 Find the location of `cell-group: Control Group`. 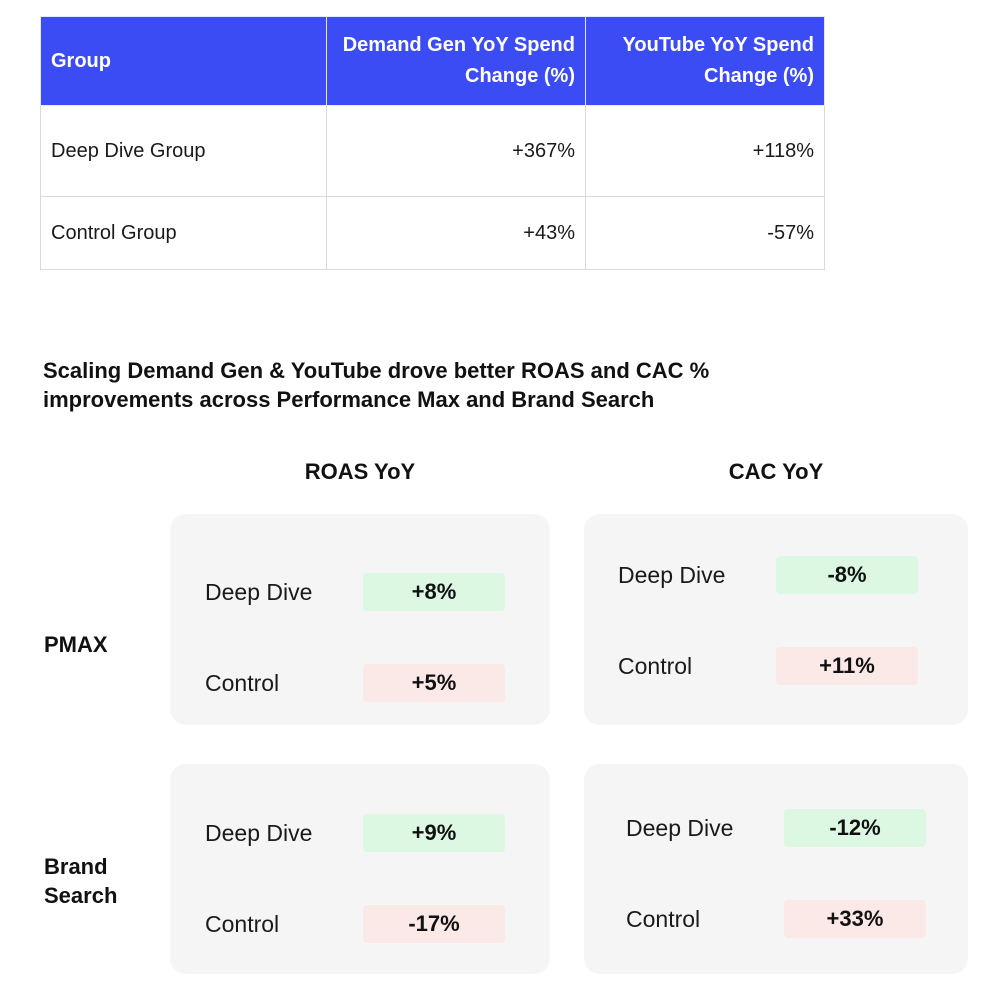

cell-group: Control Group is located at coordinates (183, 233).